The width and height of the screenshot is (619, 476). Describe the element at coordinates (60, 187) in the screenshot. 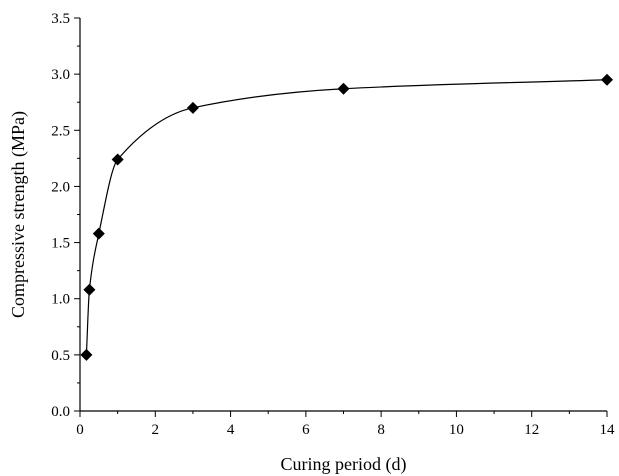

I see `y-tick-label: 2.0` at that location.